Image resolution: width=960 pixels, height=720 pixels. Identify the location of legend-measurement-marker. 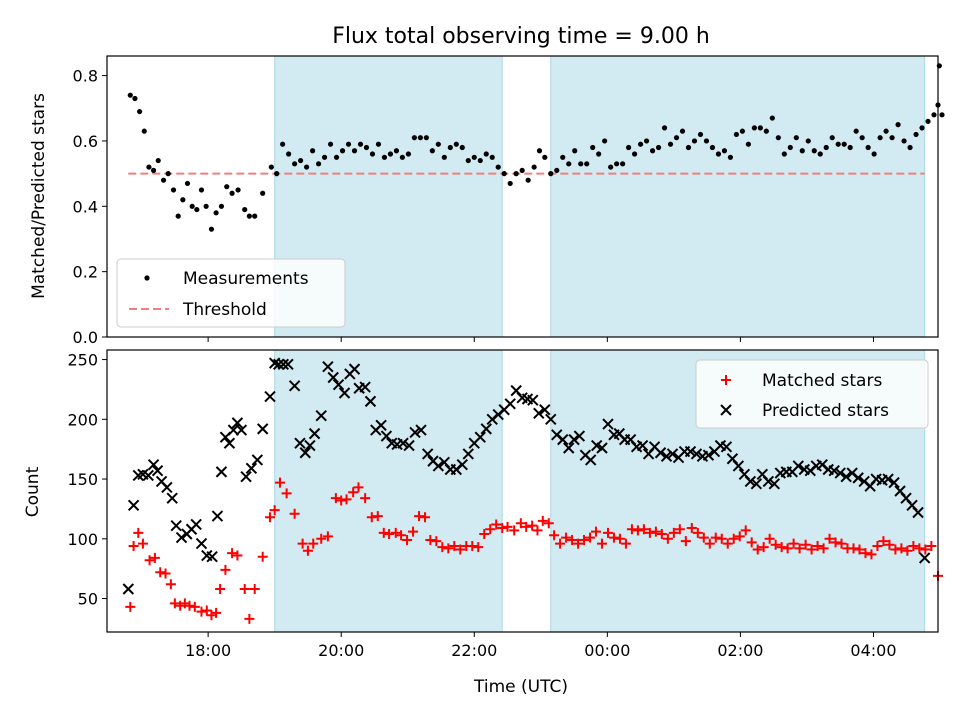
(147, 278).